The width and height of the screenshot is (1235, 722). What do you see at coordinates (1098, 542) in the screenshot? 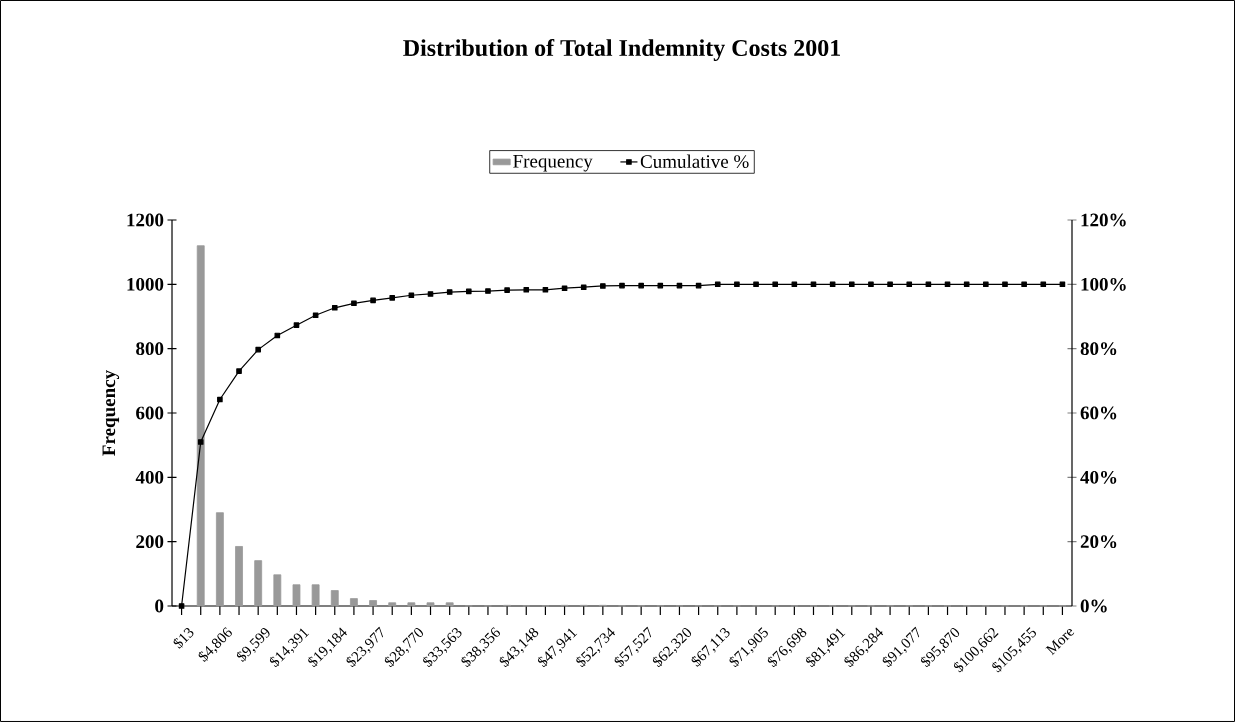
I see `y2-tick-label: 20%` at bounding box center [1098, 542].